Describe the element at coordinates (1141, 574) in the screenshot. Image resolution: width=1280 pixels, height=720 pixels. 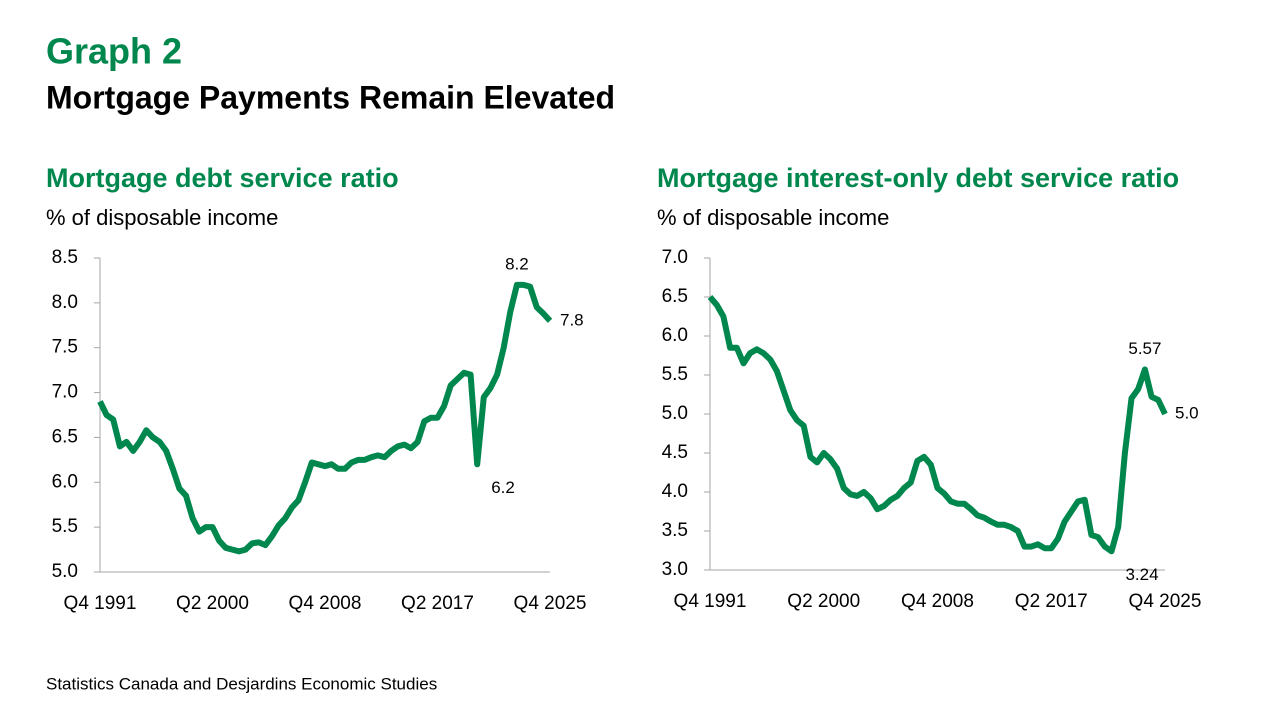
I see `value-label: 3.24` at that location.